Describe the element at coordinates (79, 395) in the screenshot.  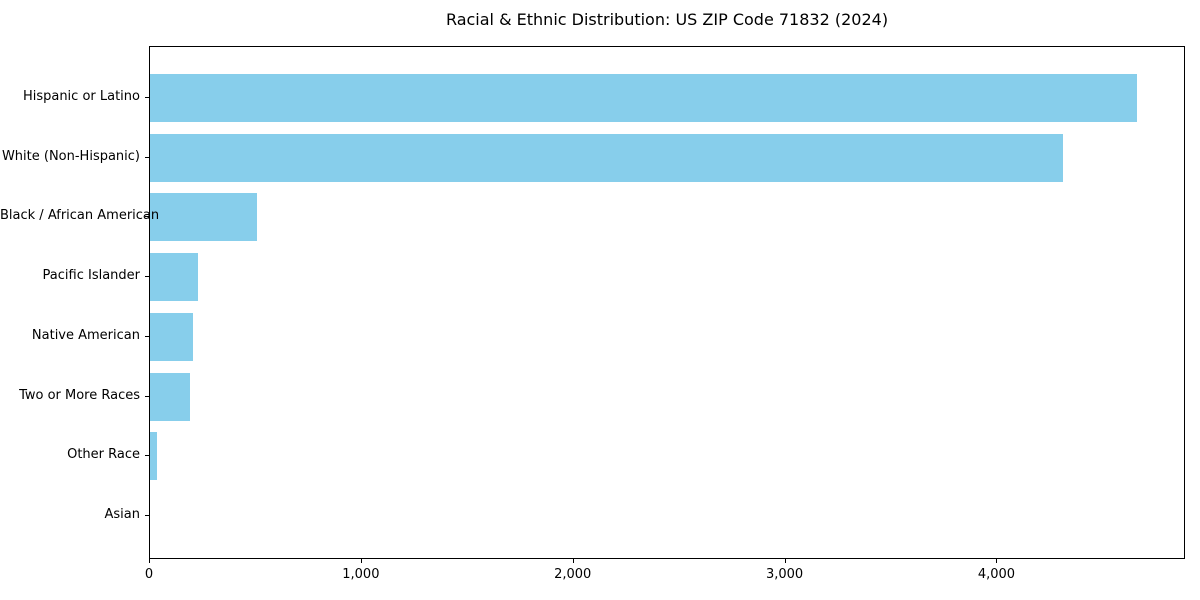
I see `y-axis-label: Two or More Races` at that location.